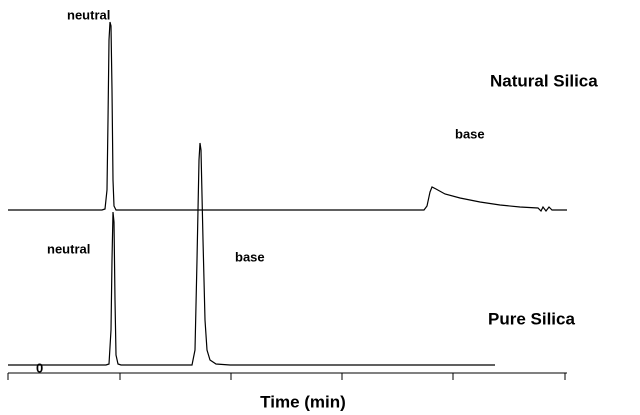 The height and width of the screenshot is (415, 640). What do you see at coordinates (287, 376) in the screenshot?
I see `x-axis` at bounding box center [287, 376].